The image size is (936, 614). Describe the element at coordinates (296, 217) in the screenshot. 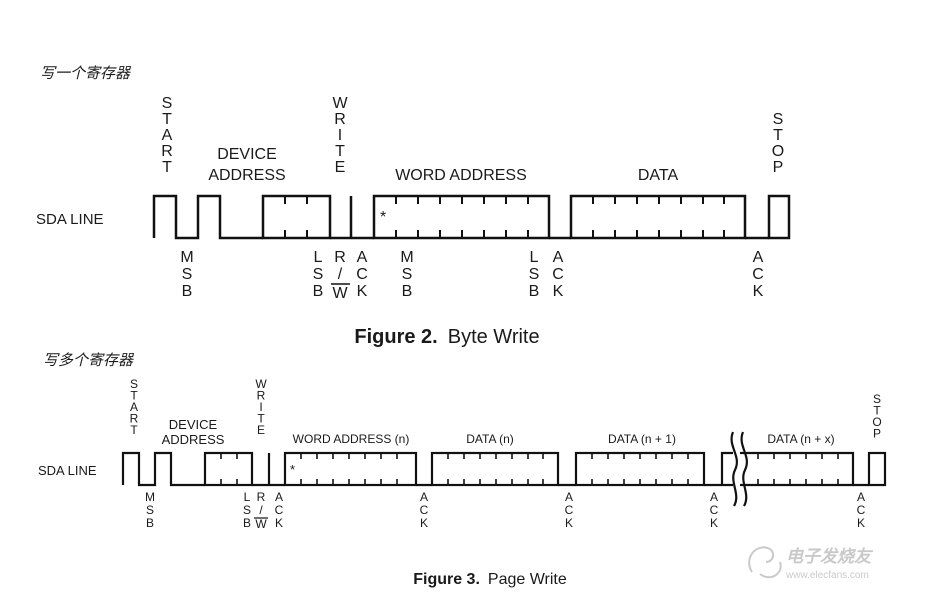

I see `device-address-byte` at that location.